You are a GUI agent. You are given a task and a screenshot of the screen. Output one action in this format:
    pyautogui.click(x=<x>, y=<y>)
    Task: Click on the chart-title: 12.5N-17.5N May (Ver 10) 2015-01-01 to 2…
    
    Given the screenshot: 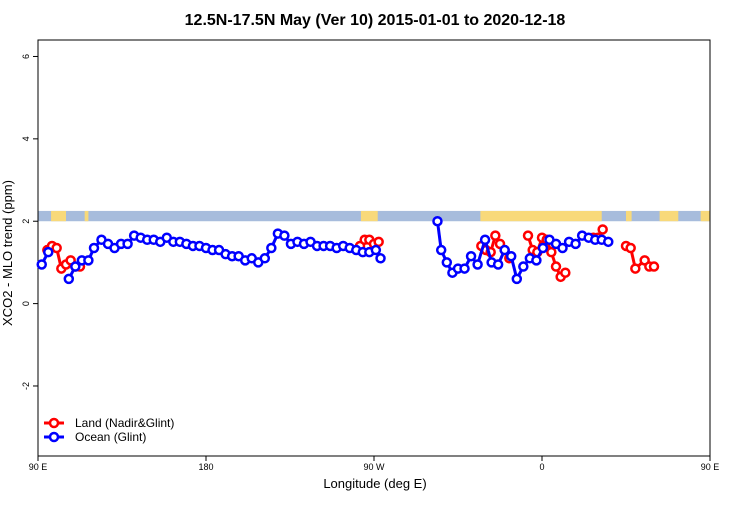 What is the action you would take?
    pyautogui.click(x=375, y=20)
    